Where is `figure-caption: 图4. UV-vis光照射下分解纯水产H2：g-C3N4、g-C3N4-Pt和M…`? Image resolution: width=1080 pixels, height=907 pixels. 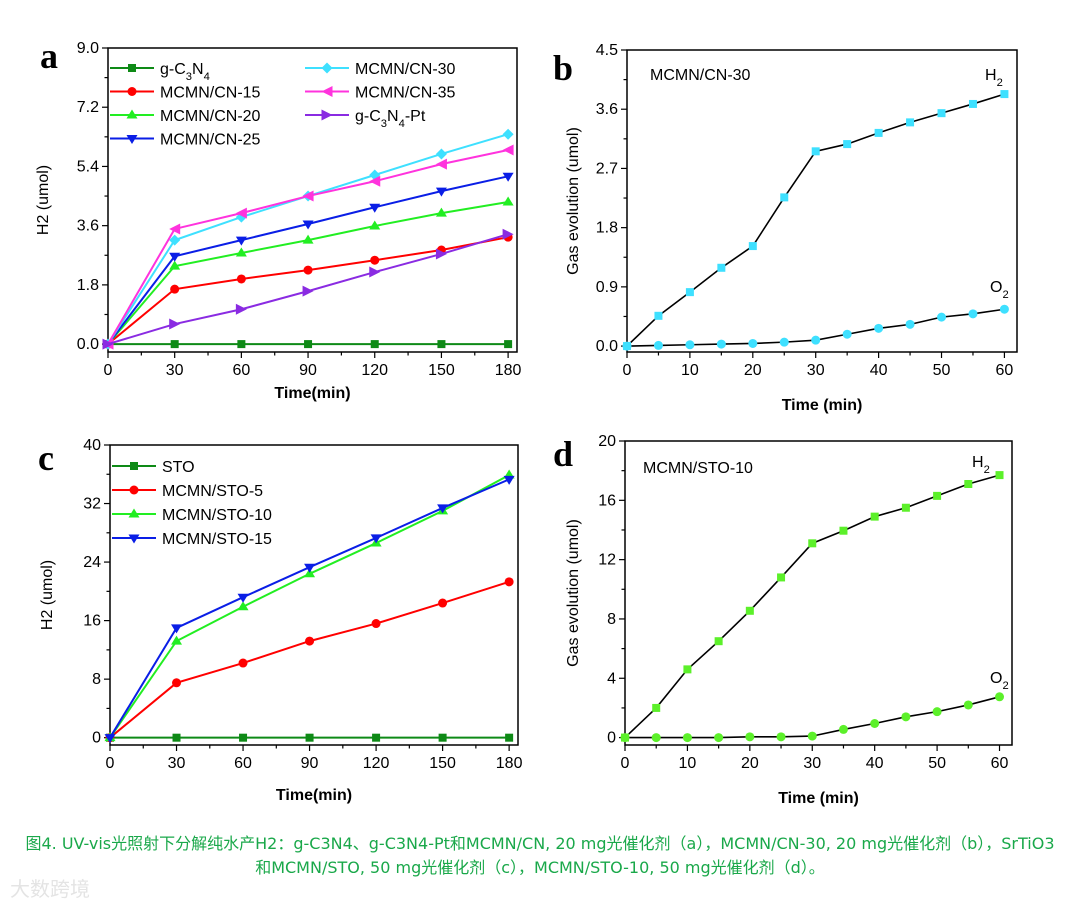
figure-caption: 图4. UV-vis光照射下分解纯水产H2：g-C3N4、g-C3N4-Pt和M… is located at coordinates (540, 855).